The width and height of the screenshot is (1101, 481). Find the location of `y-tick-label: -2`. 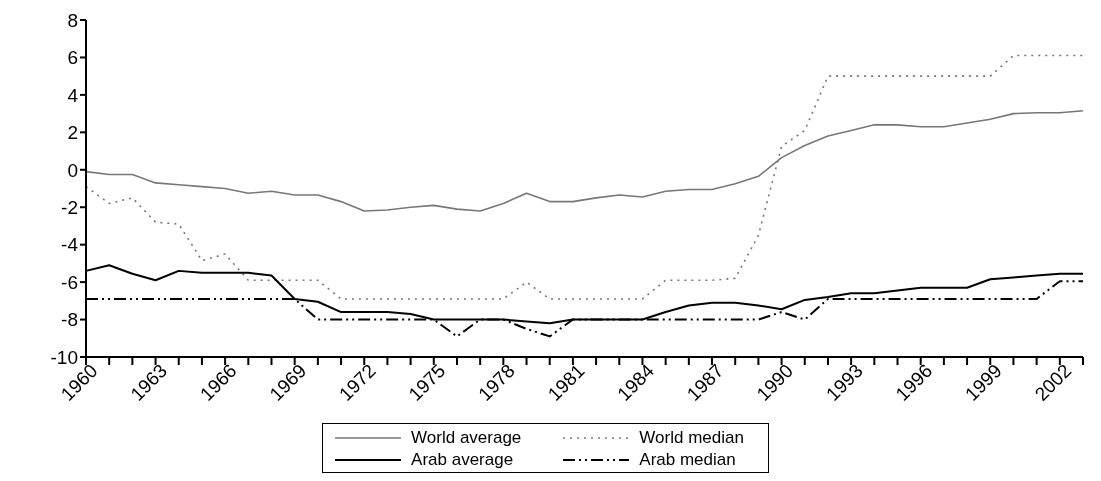

y-tick-label: -2 is located at coordinates (69, 207).